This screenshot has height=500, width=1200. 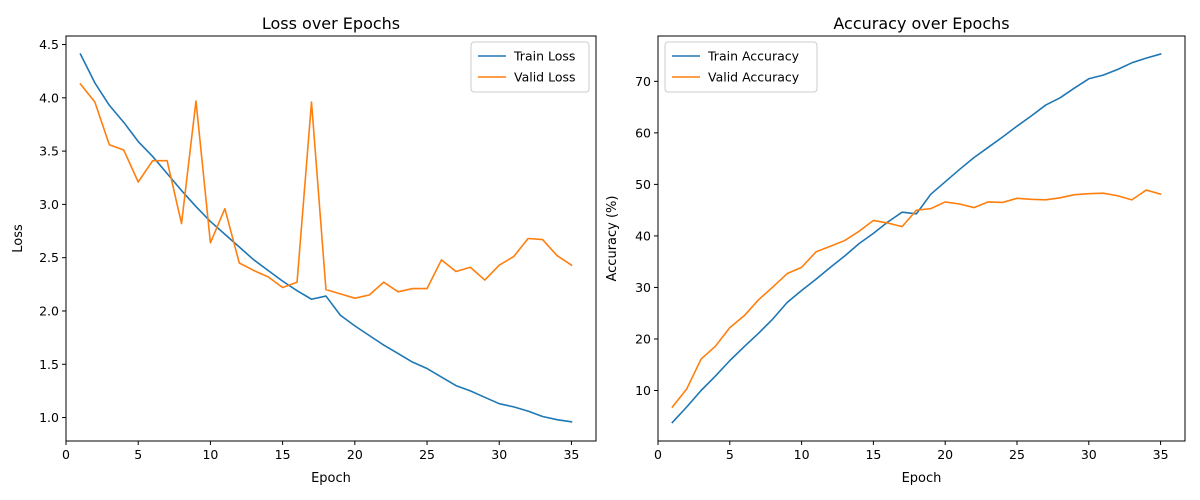 What do you see at coordinates (643, 132) in the screenshot?
I see `y-tick-label: 60` at bounding box center [643, 132].